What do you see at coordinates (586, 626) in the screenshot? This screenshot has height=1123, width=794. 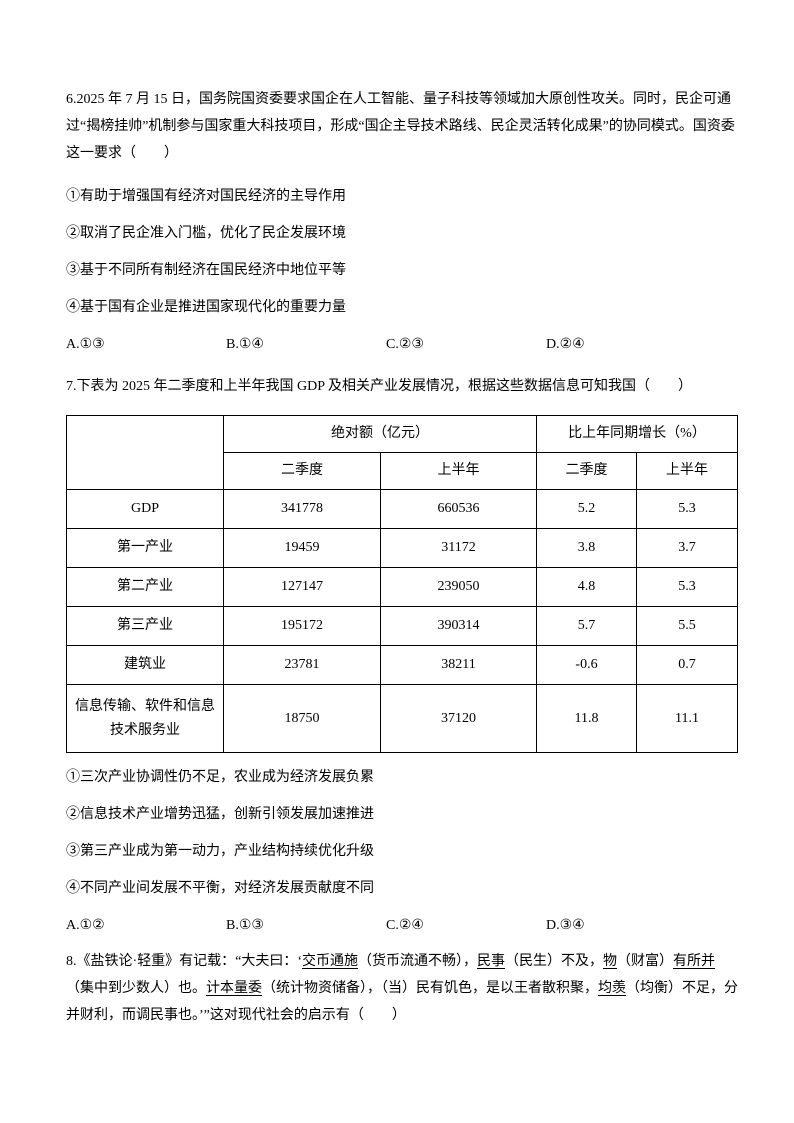 I see `table-cell: 5.7` at bounding box center [586, 626].